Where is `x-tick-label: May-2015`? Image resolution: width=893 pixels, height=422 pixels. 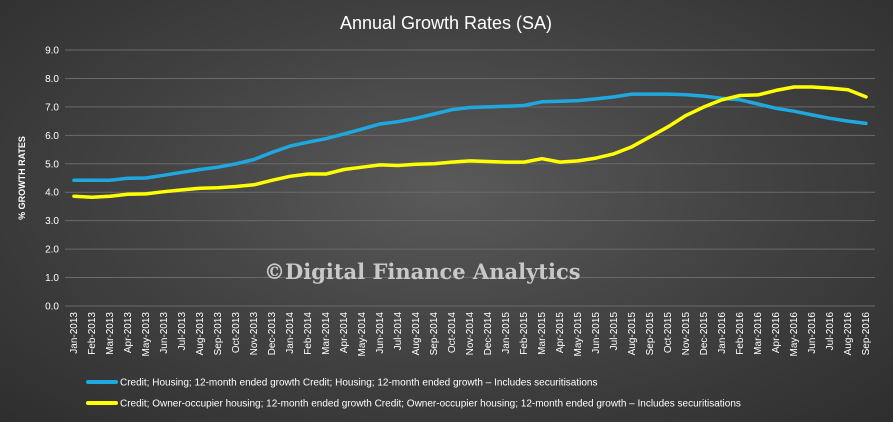
x-tick-label: May-2015 is located at coordinates (578, 334).